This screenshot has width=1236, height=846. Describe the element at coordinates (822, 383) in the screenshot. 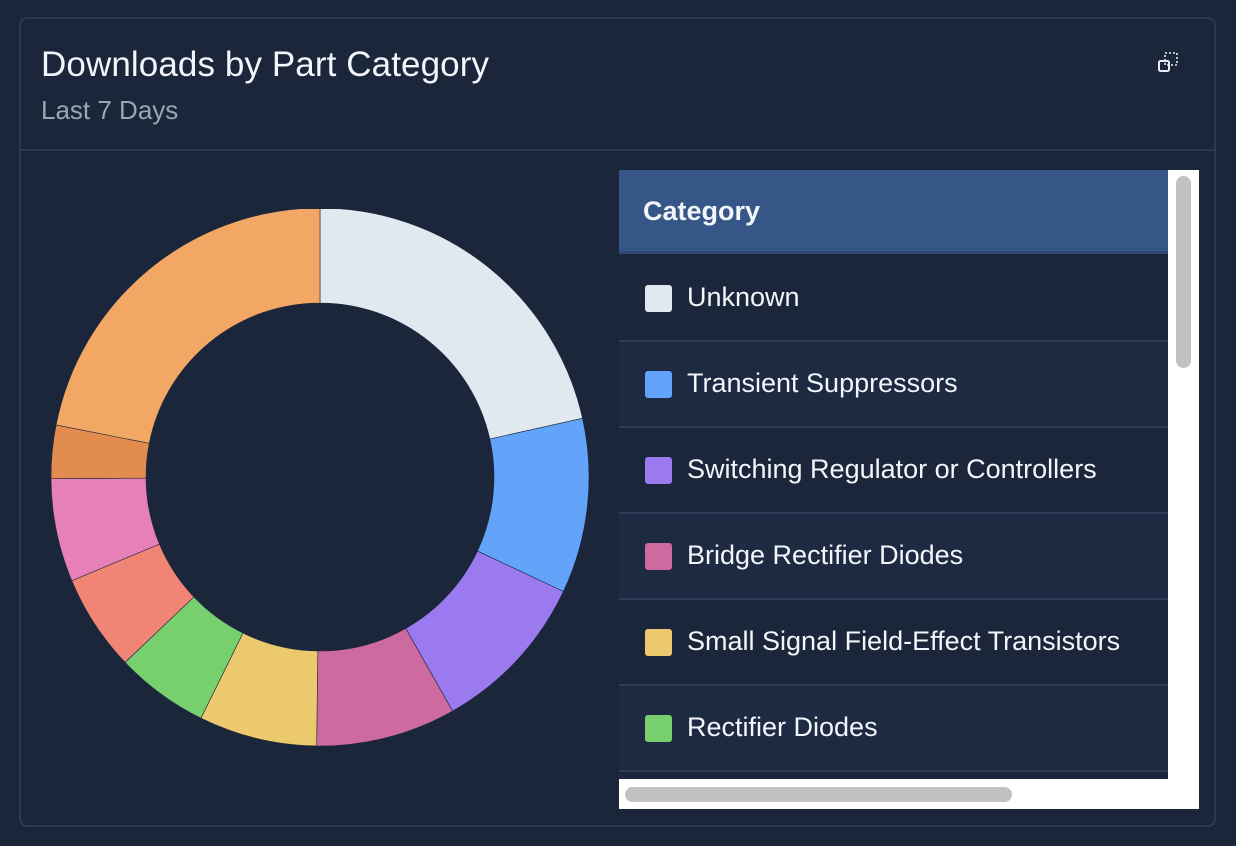

I see `row-label: Transient Suppressors` at that location.